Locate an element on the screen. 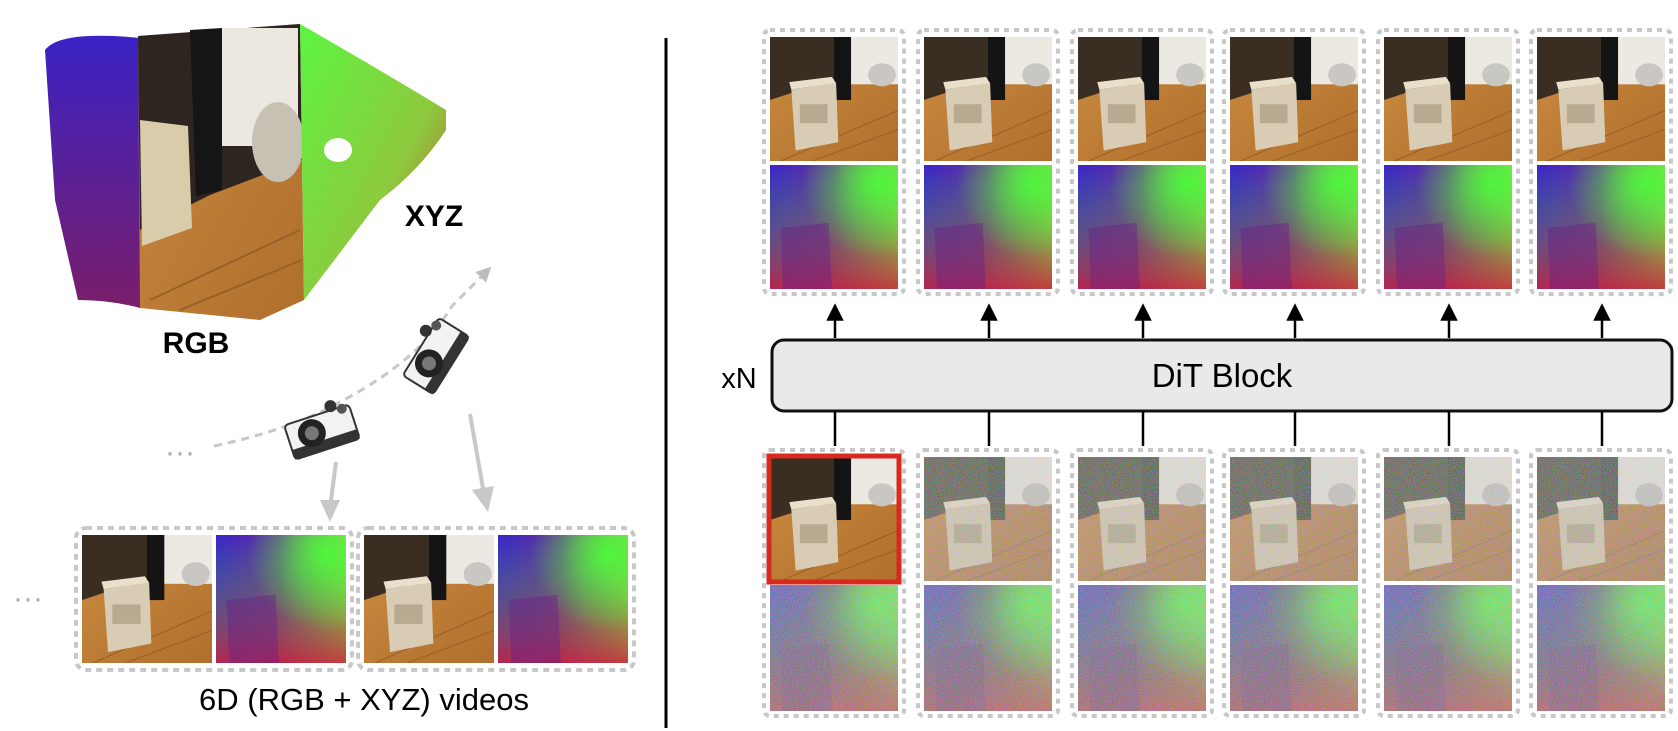 This screenshot has width=1678, height=731. scene-point-cloud is located at coordinates (245, 172).